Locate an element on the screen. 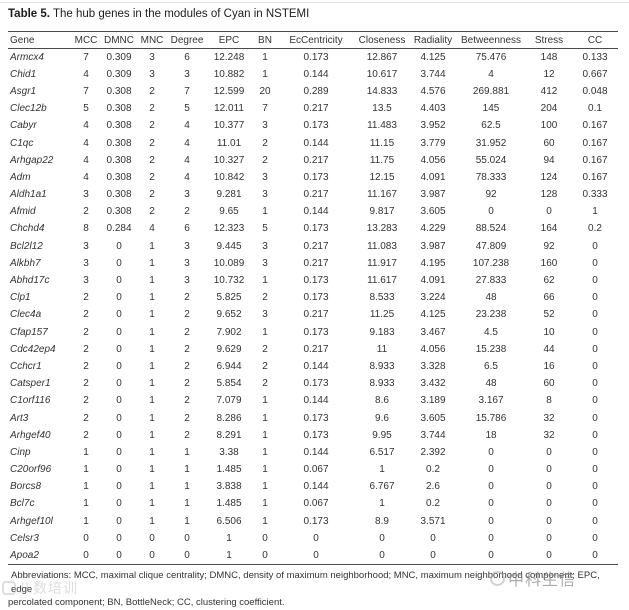 This screenshot has width=629, height=610. table-row: Afmid 2 0.308 2 2 9.65 1 0.144 9.817 3.605 0 0 1 is located at coordinates (313, 211).